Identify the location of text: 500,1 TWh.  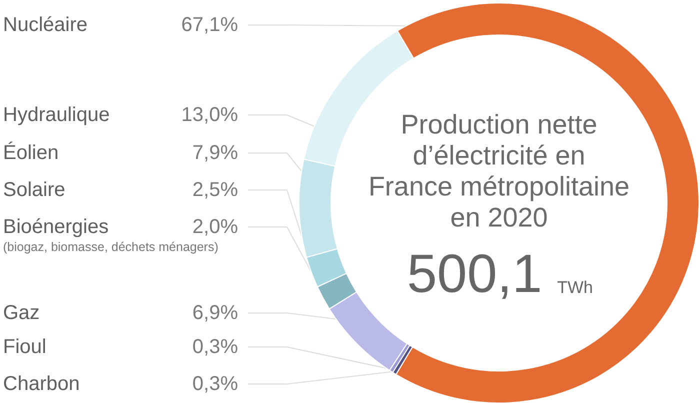
(500, 274).